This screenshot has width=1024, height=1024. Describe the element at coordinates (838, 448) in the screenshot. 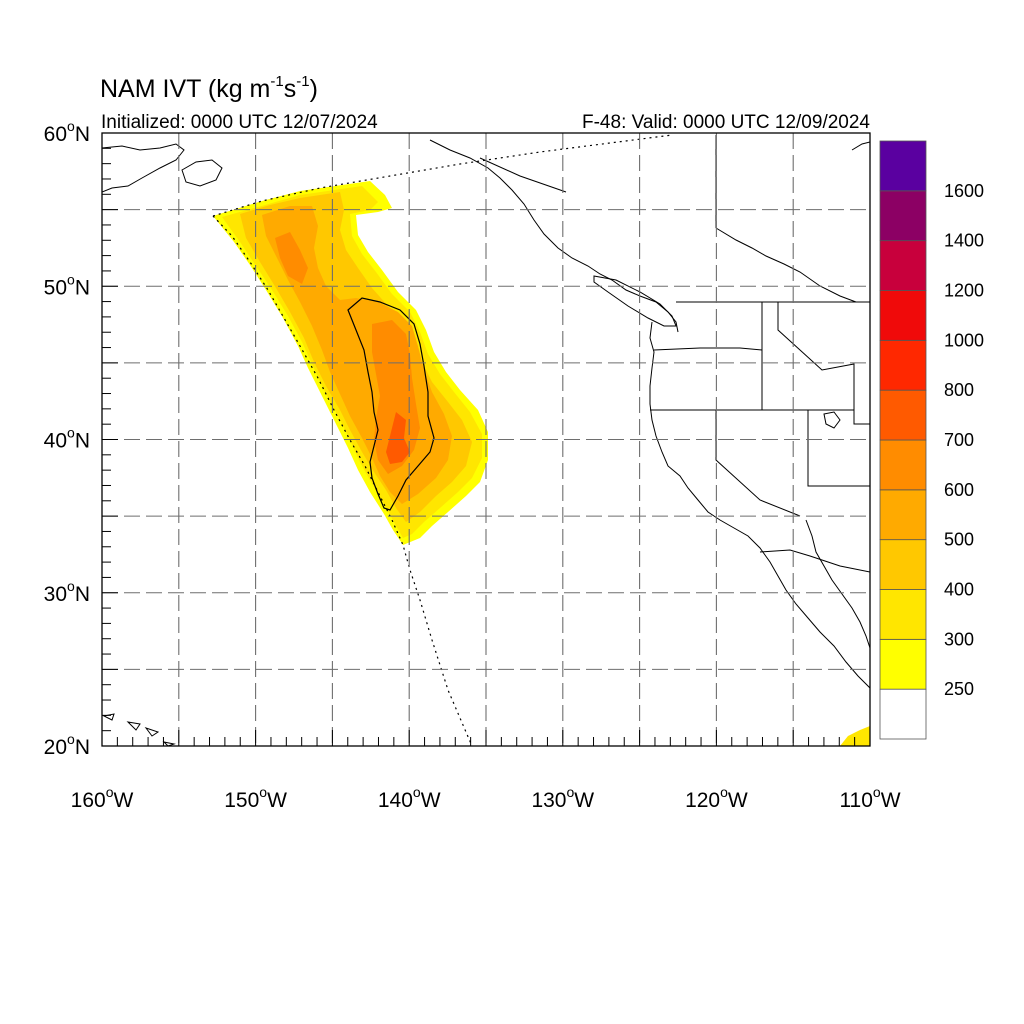

I see `utah-arizona-border` at that location.